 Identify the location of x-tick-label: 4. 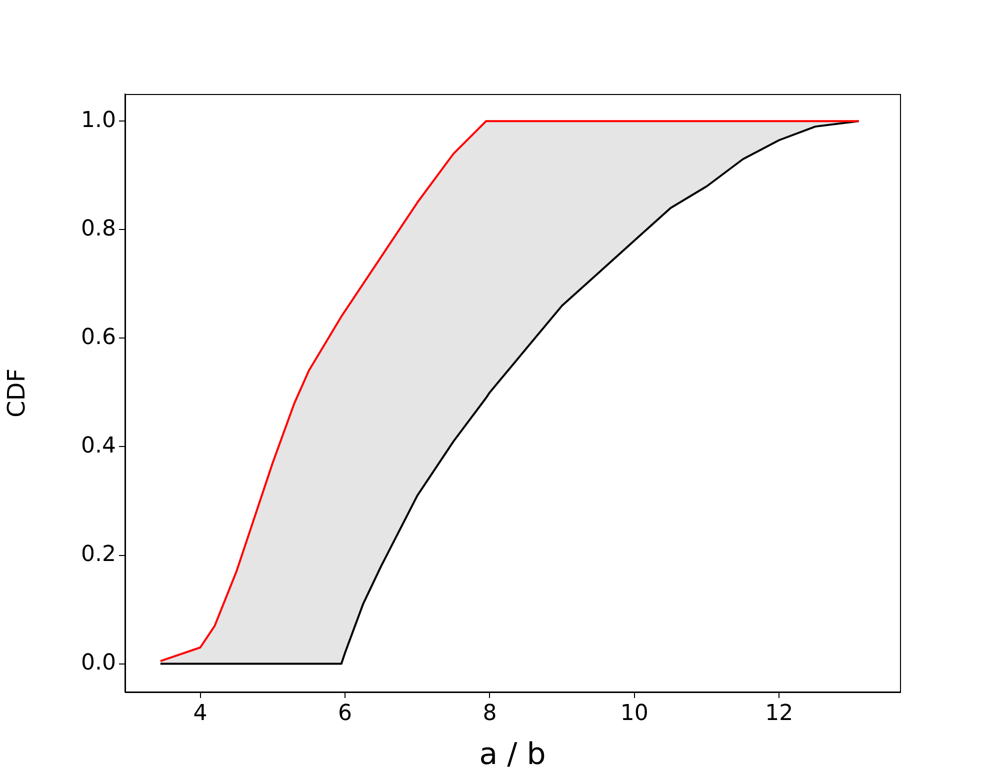
(200, 713).